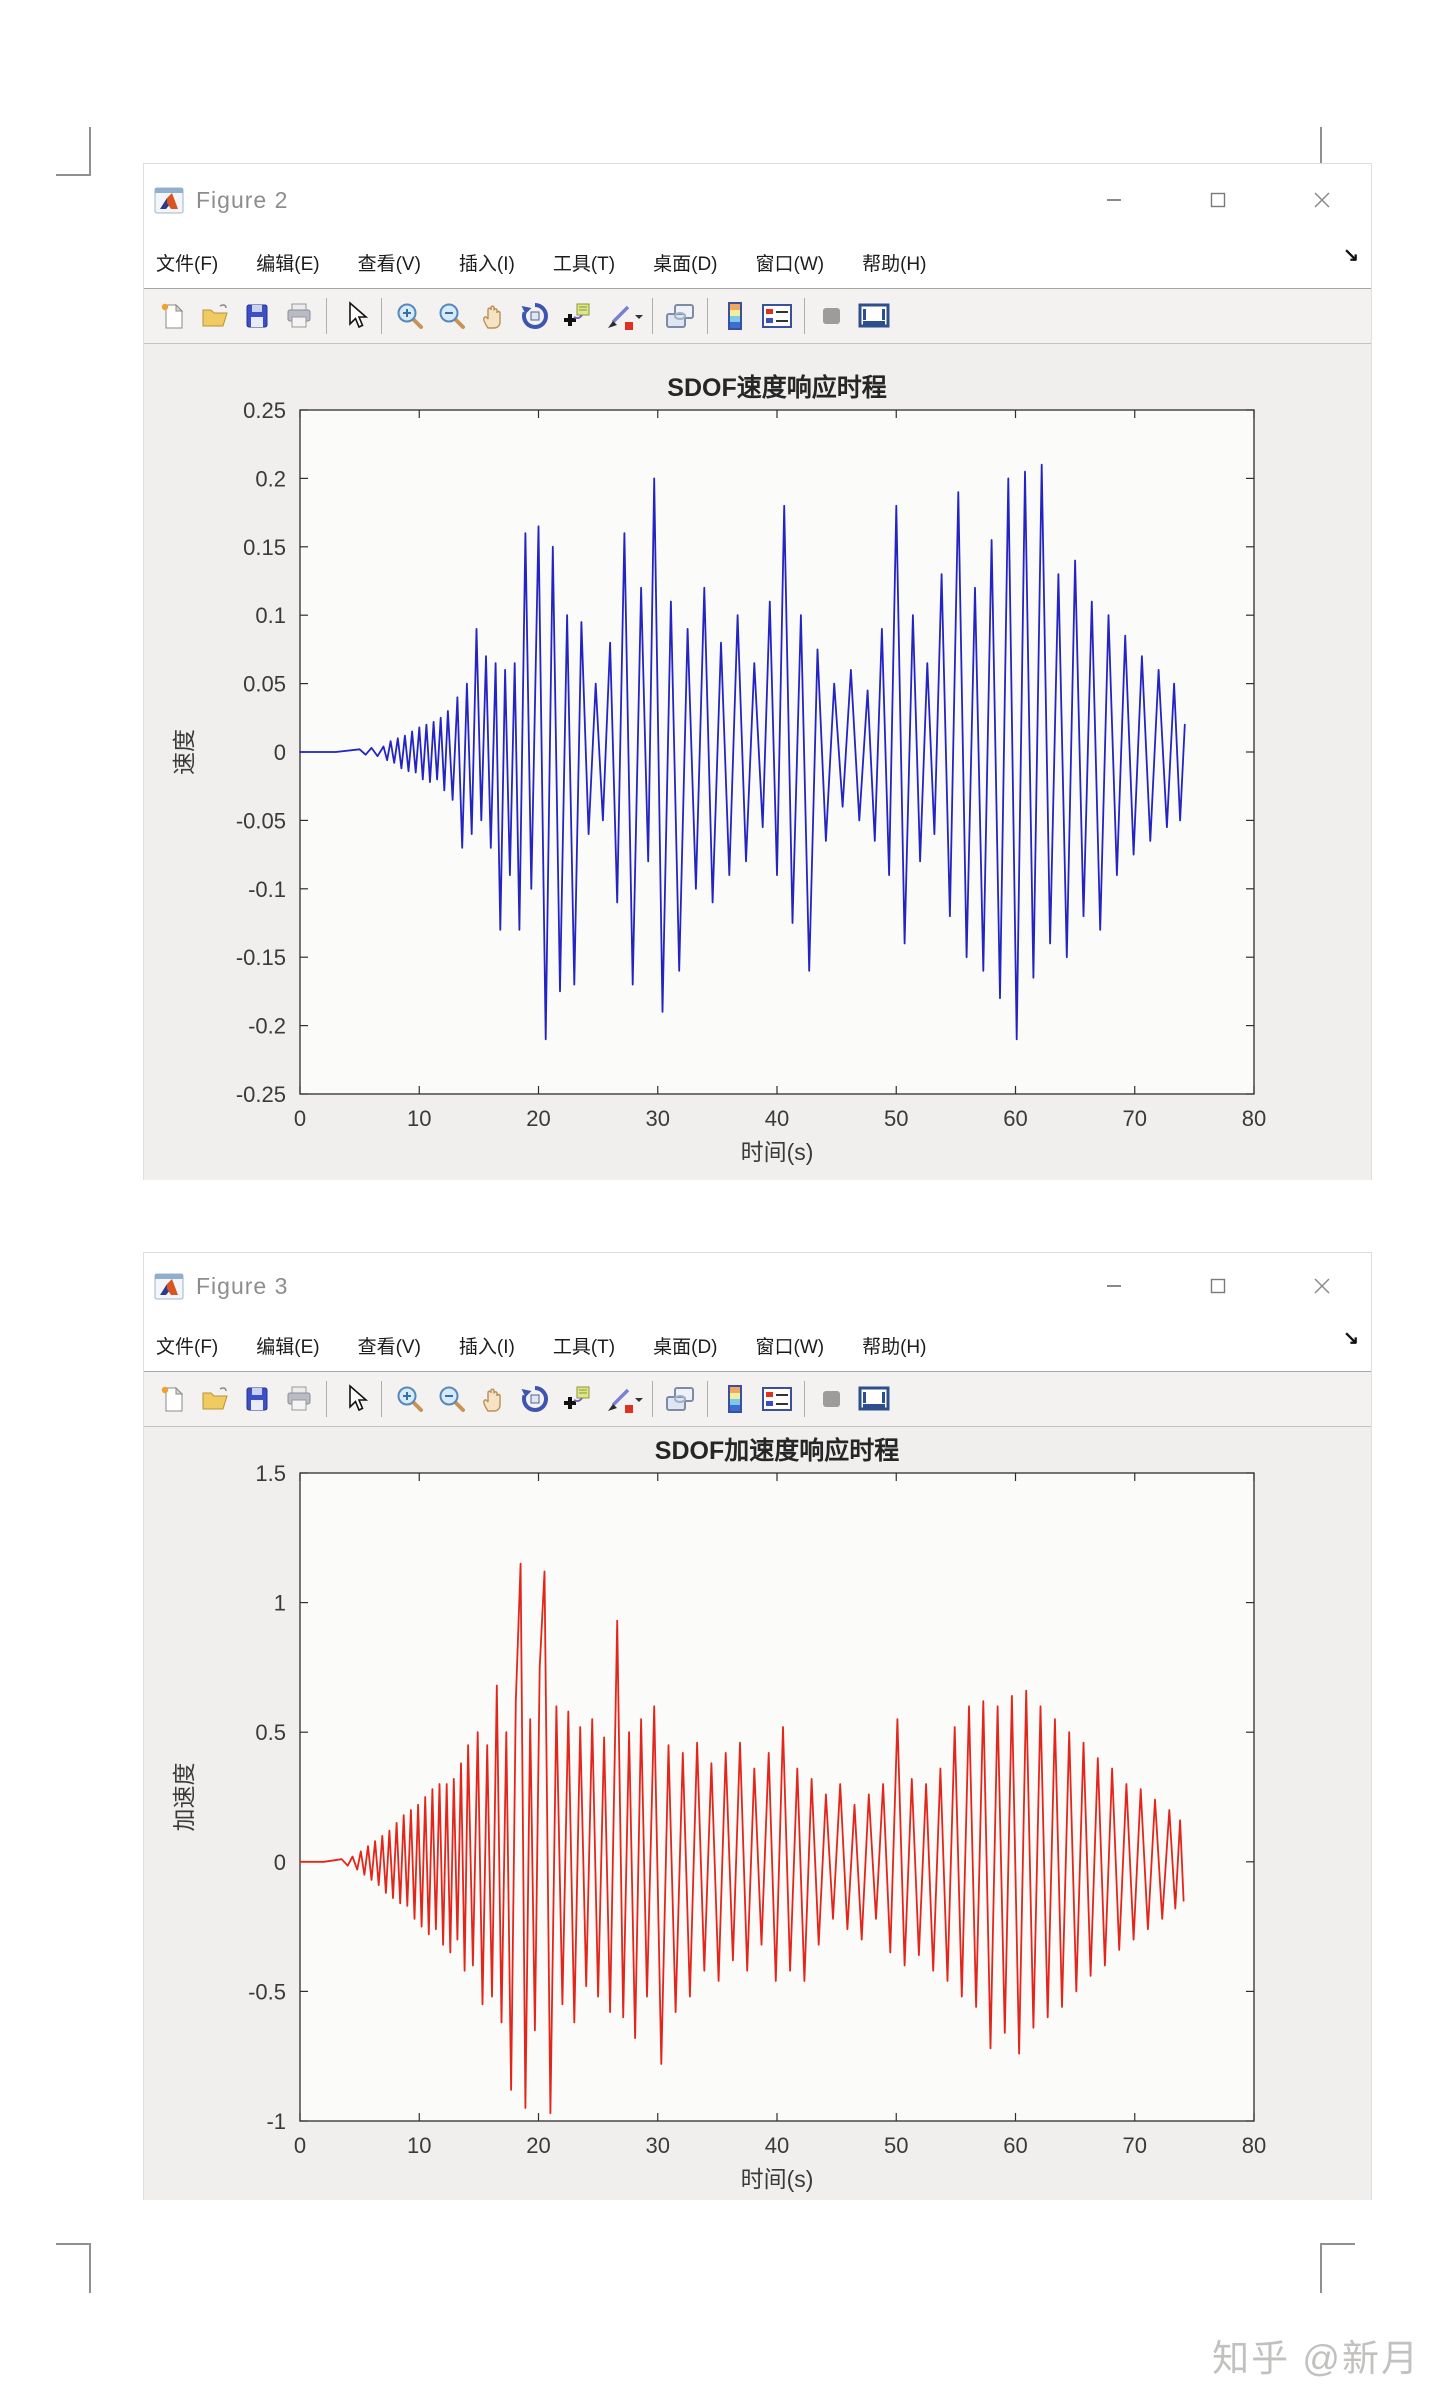  Describe the element at coordinates (280, 1603) in the screenshot. I see `svg-text: 1` at that location.